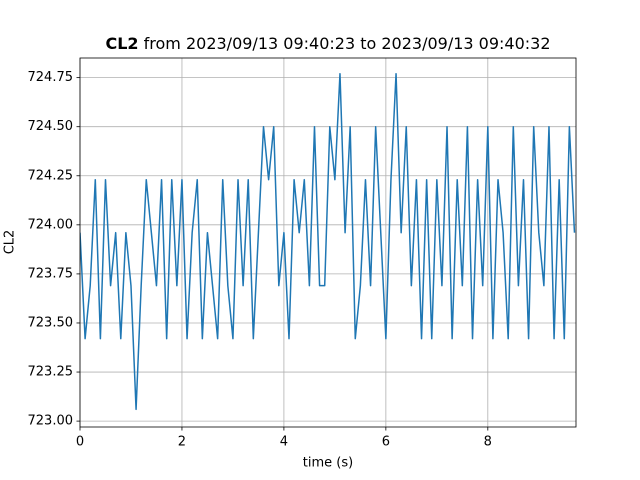  What do you see at coordinates (51, 126) in the screenshot?
I see `y-tick-label: 724.50` at bounding box center [51, 126].